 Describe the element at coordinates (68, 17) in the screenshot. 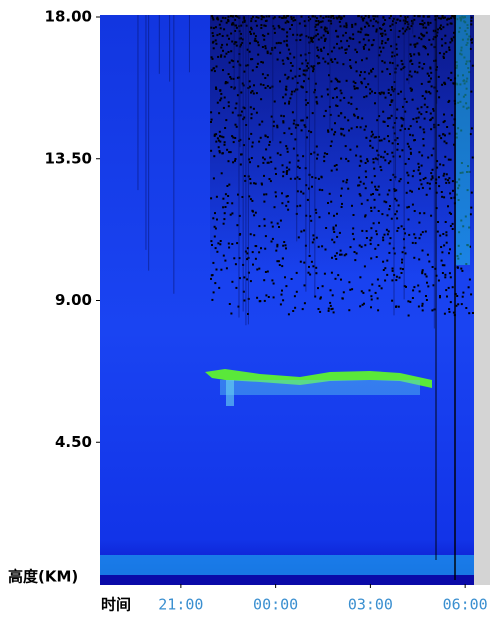

I see `y-tick-label: 18.00` at that location.